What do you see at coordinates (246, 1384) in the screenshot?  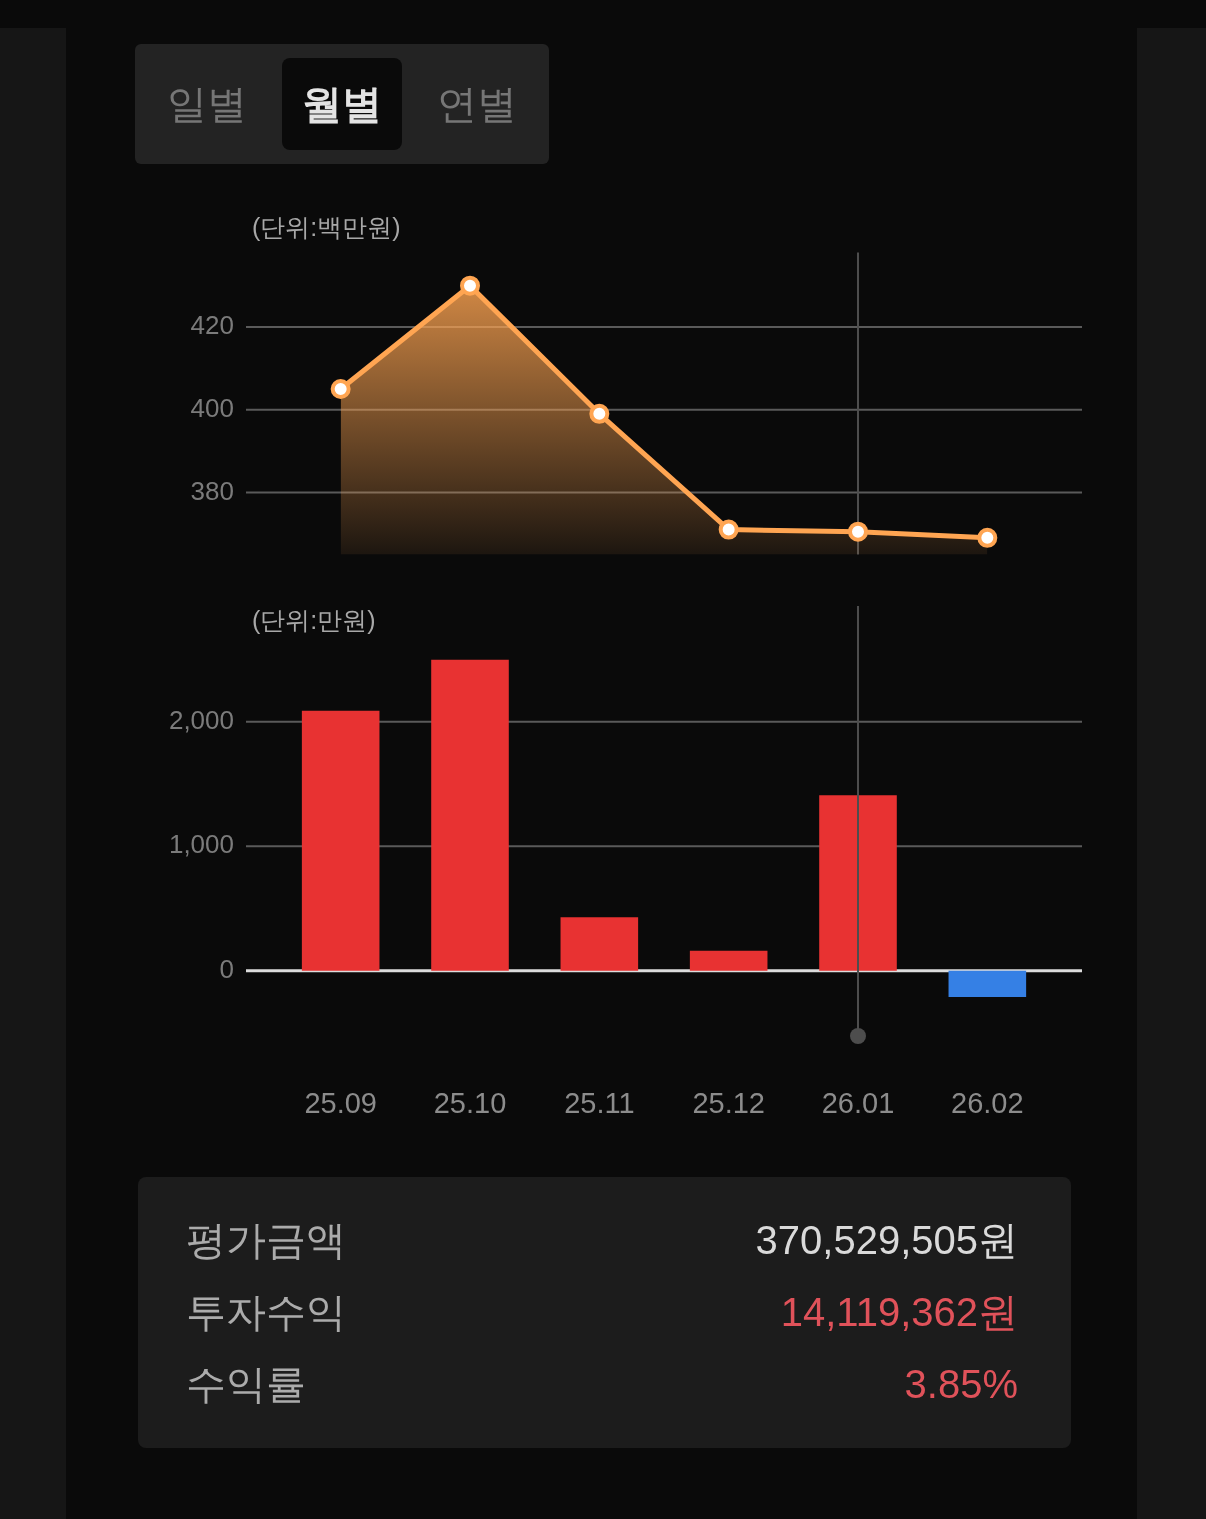 I see `text: 수익률` at bounding box center [246, 1384].